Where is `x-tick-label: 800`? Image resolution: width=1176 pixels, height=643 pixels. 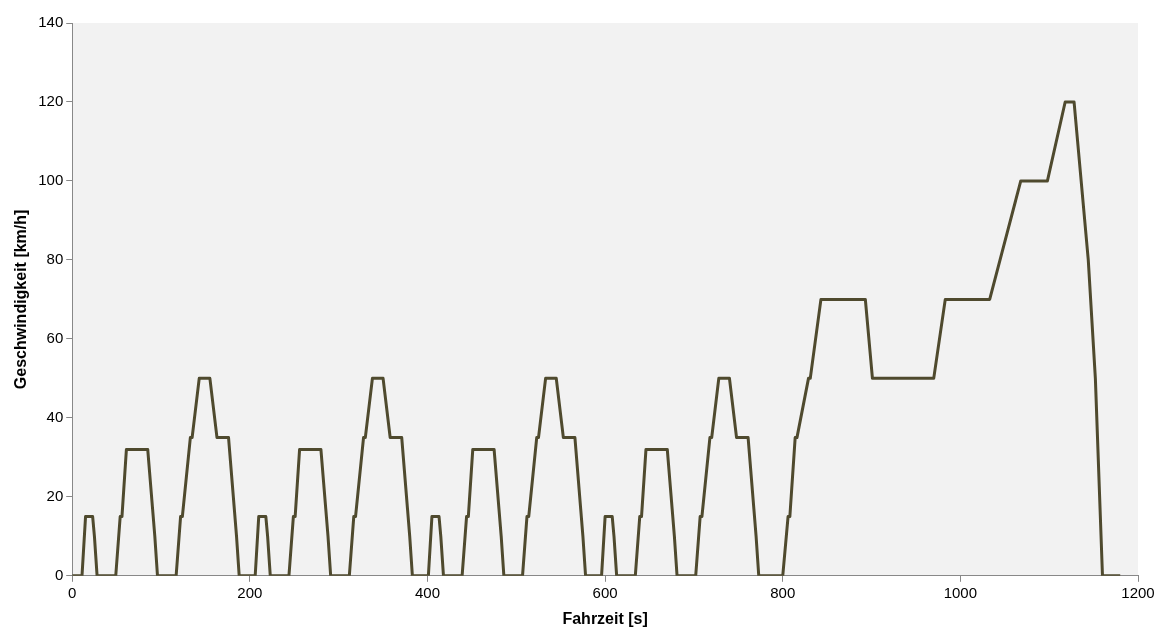 x-tick-label: 800 is located at coordinates (783, 592).